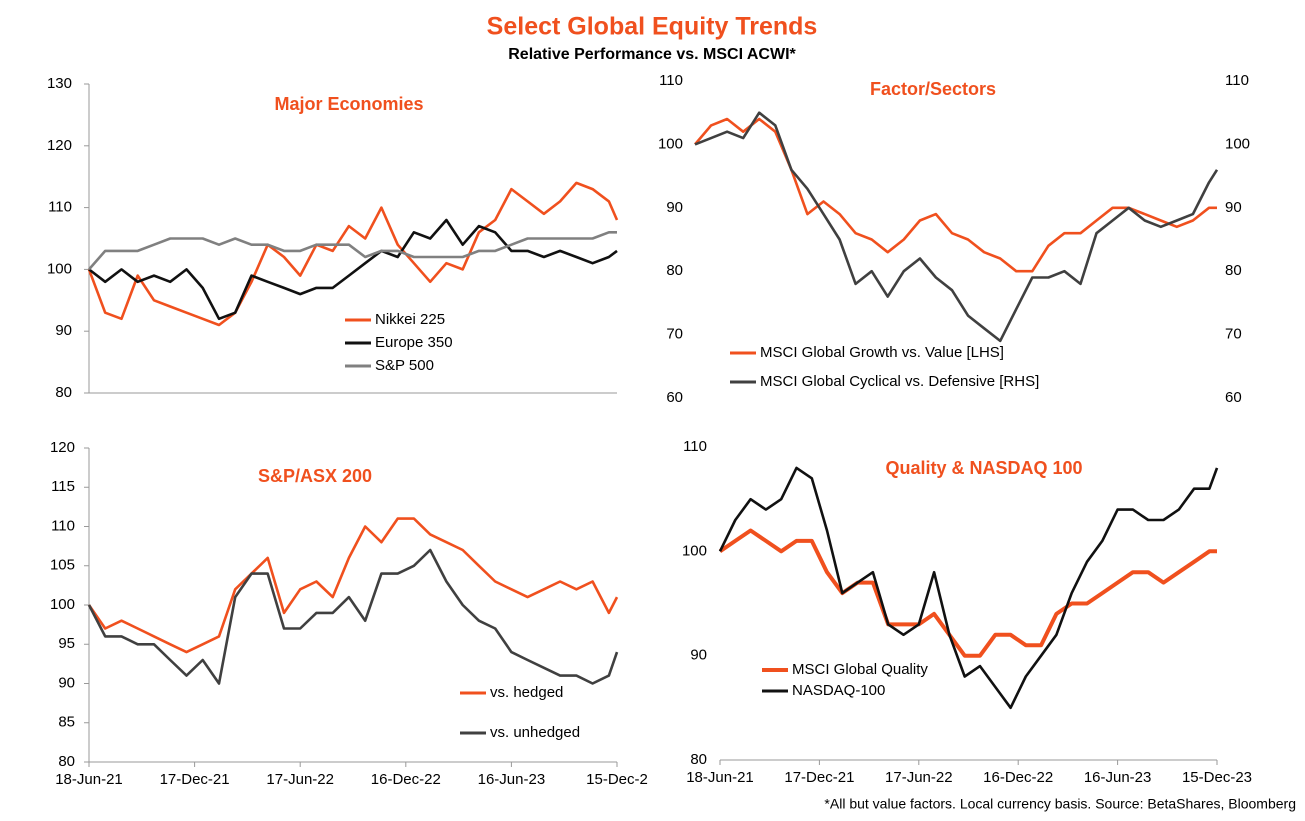 Image resolution: width=1305 pixels, height=821 pixels. What do you see at coordinates (1237, 143) in the screenshot?
I see `y2-tick-label: 100` at bounding box center [1237, 143].